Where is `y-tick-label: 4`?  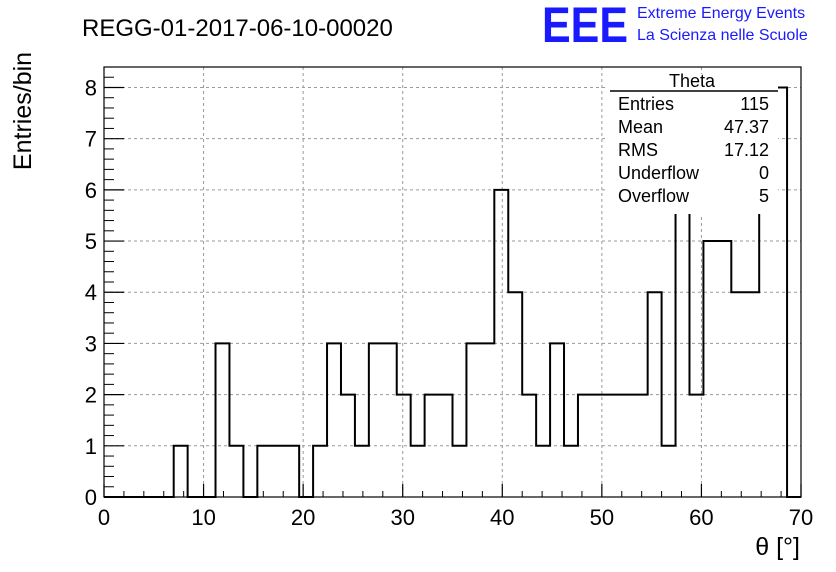
y-tick-label: 4 is located at coordinates (91, 292).